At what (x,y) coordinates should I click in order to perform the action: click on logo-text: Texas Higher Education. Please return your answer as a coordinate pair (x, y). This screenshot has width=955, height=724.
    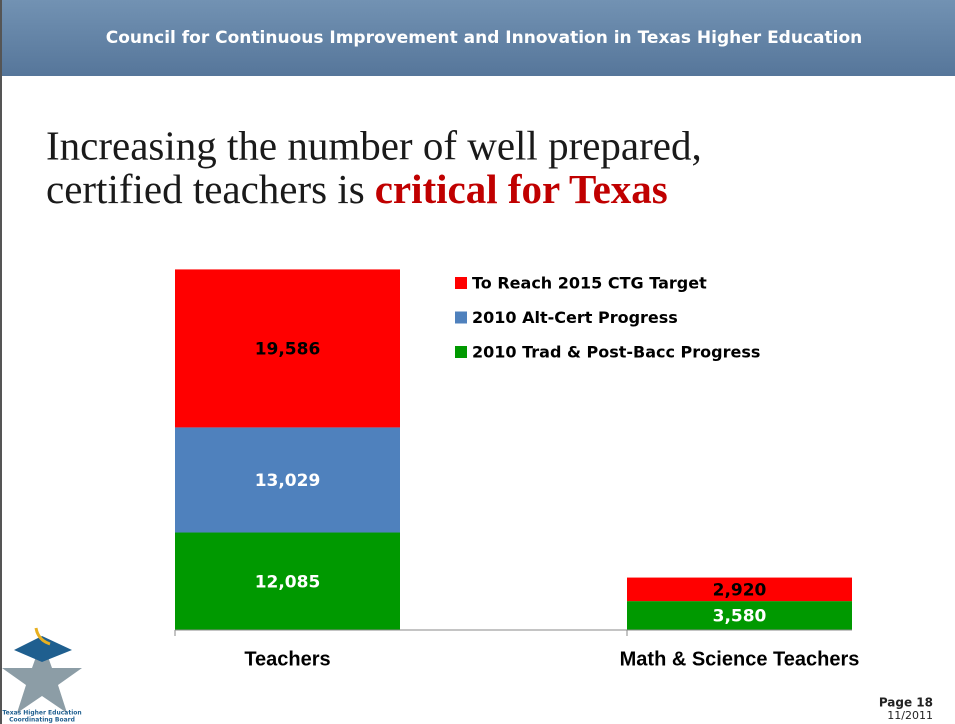
    Looking at the image, I should click on (41, 713).